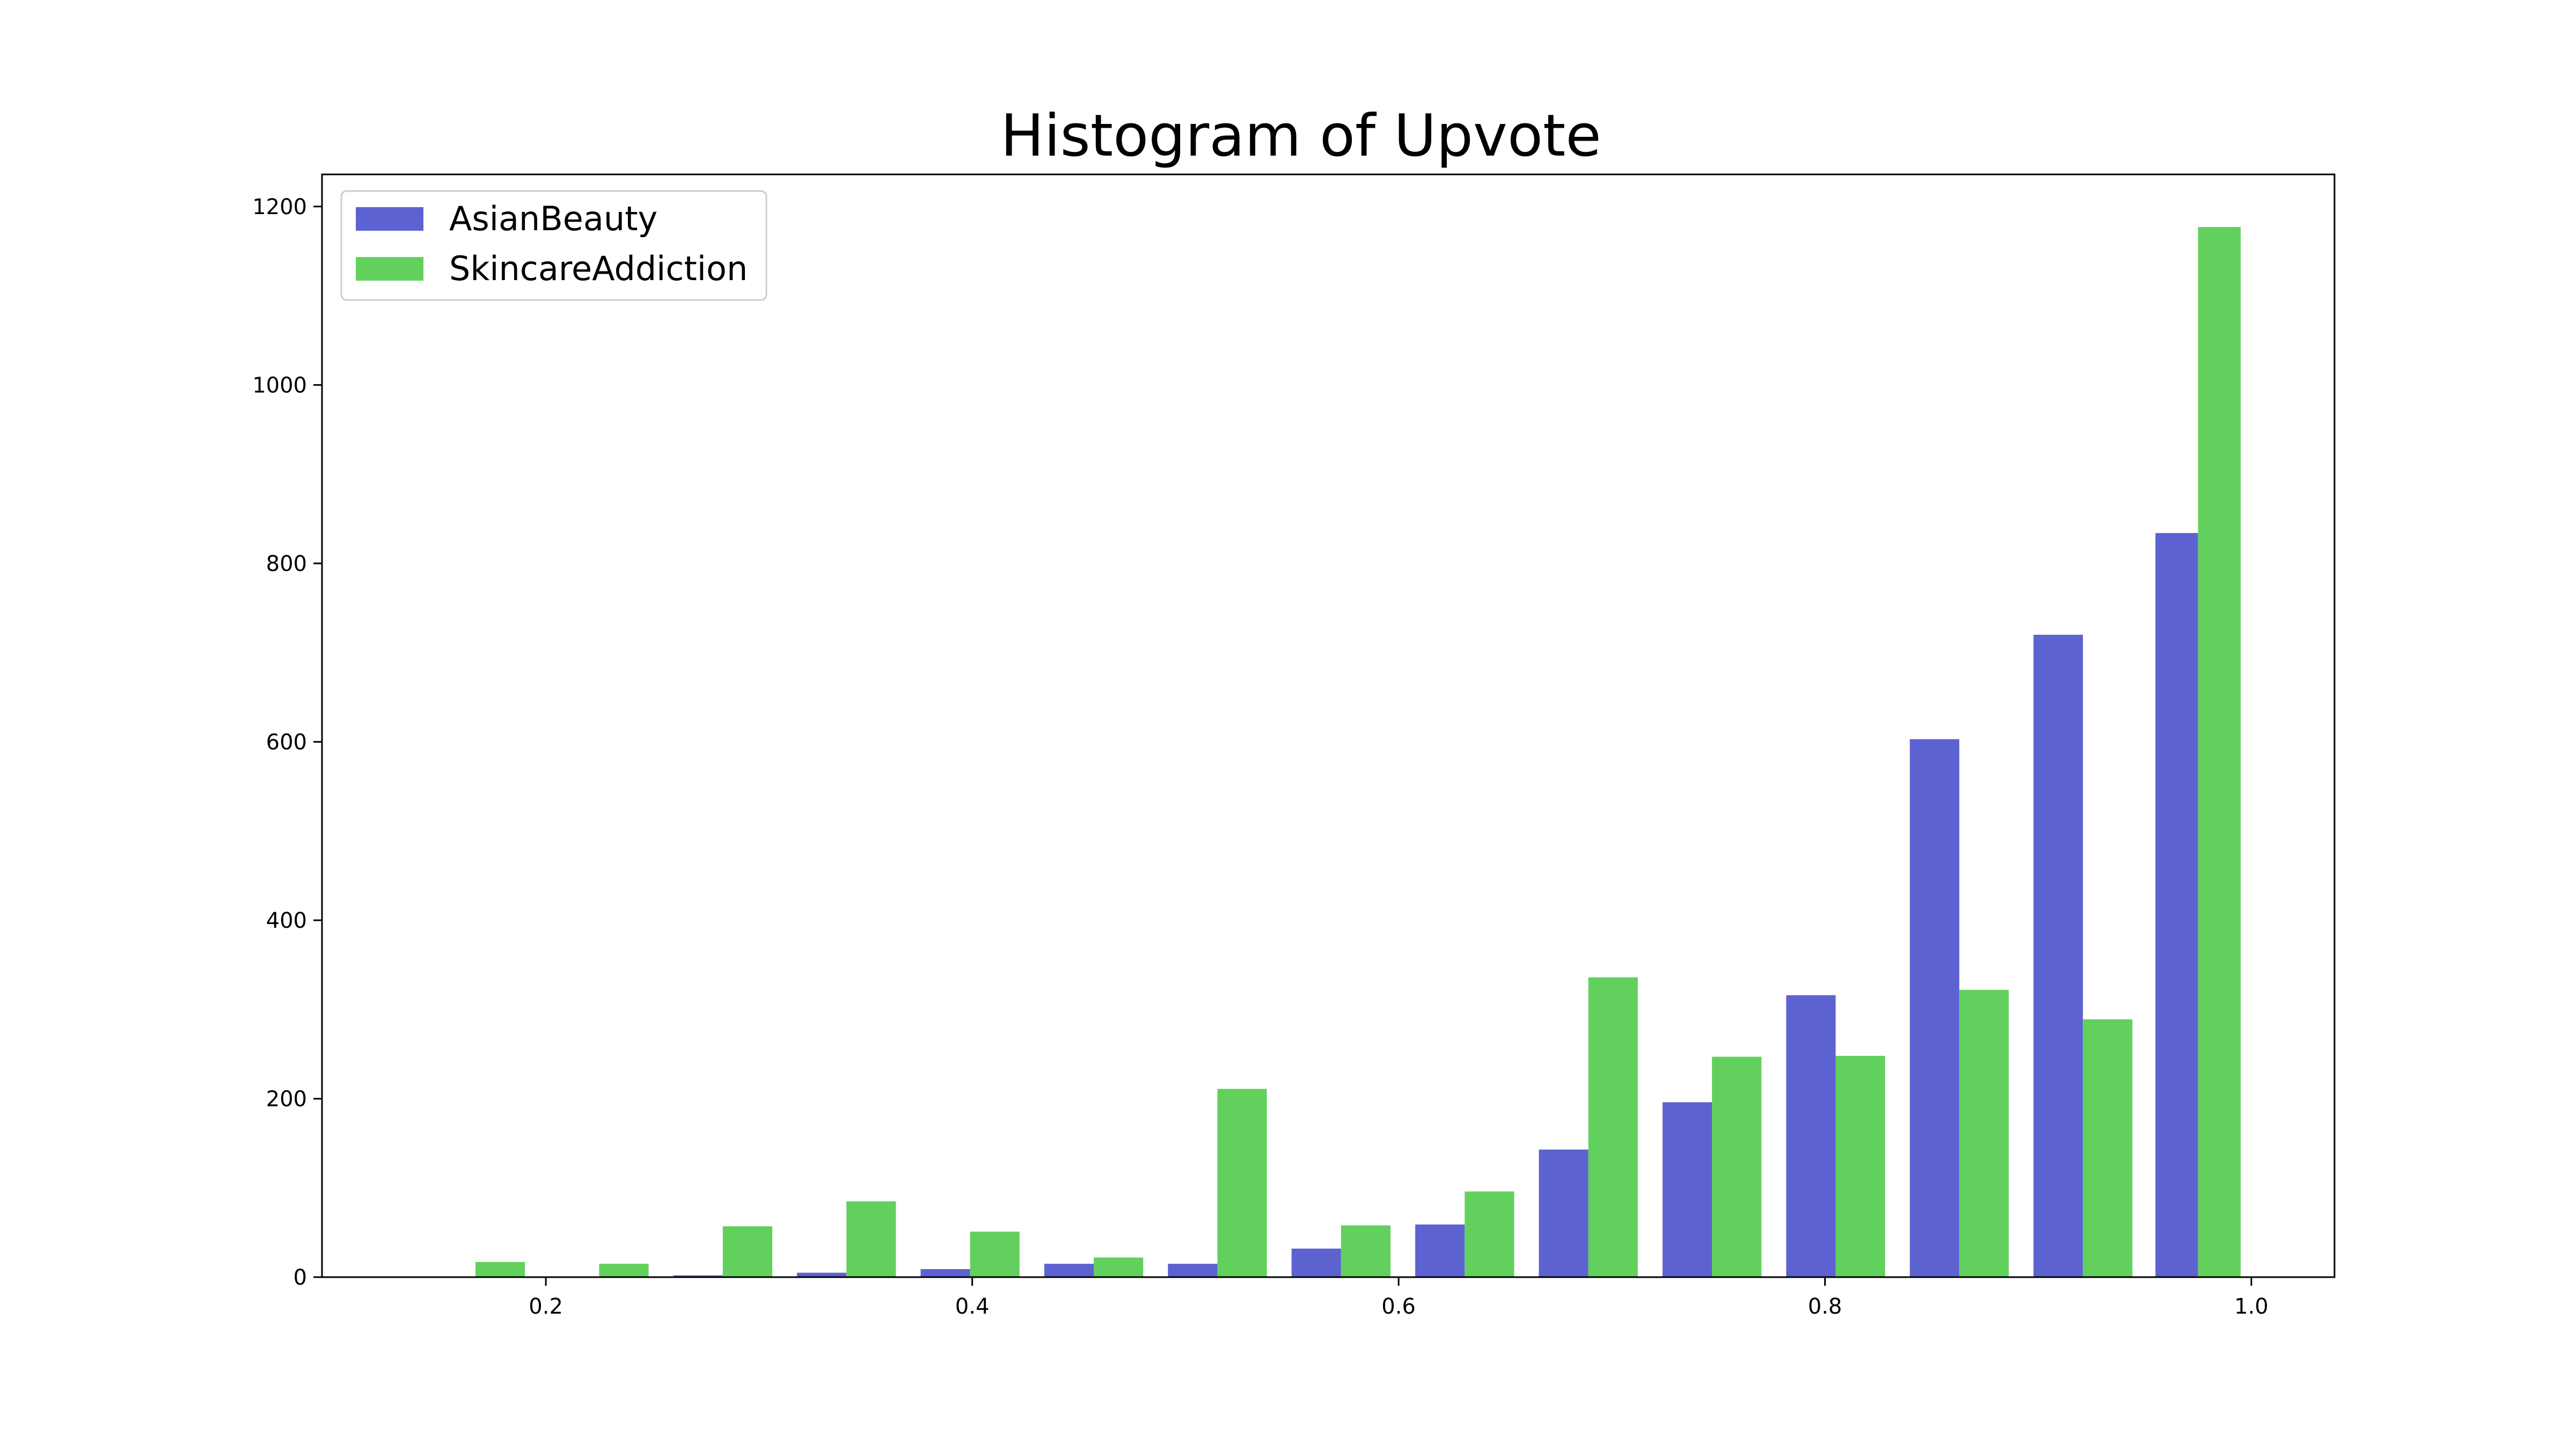  What do you see at coordinates (279, 207) in the screenshot?
I see `y-tick-label: 1200` at bounding box center [279, 207].